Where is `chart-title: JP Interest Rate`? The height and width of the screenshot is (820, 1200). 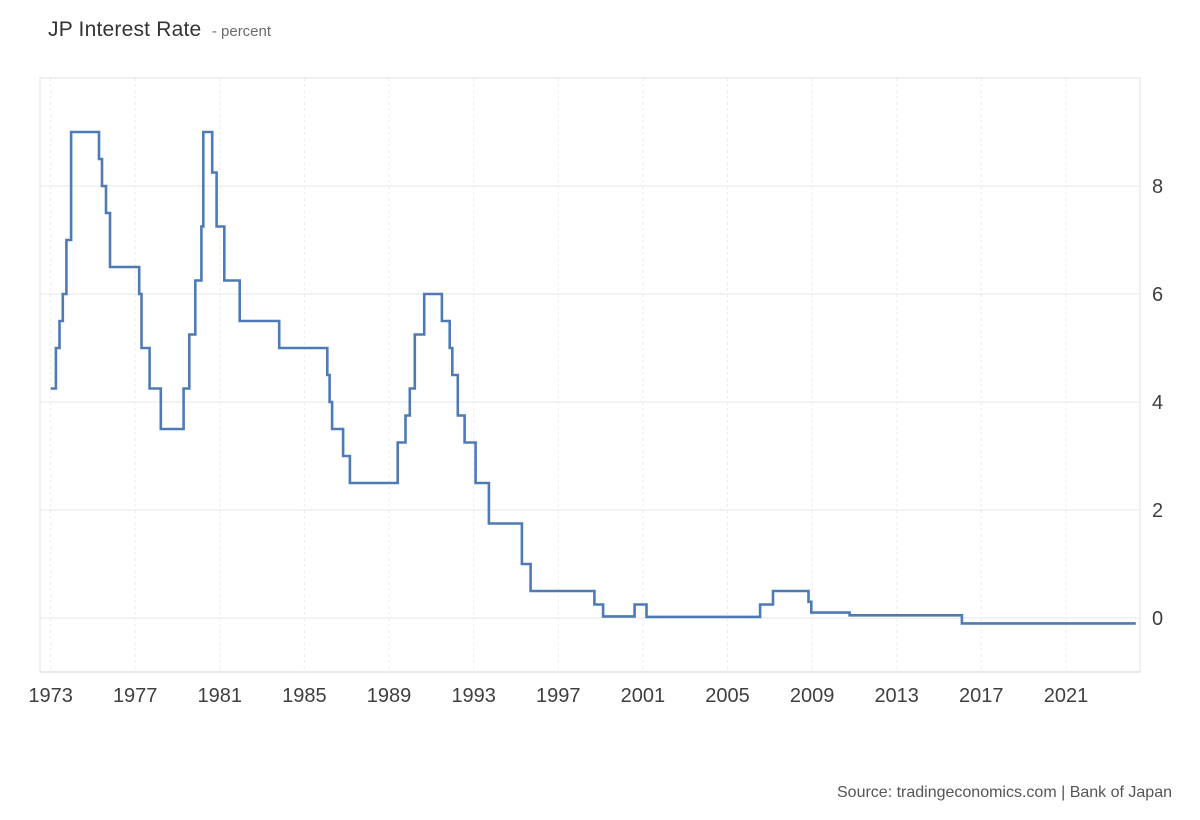
chart-title: JP Interest Rate is located at coordinates (125, 29).